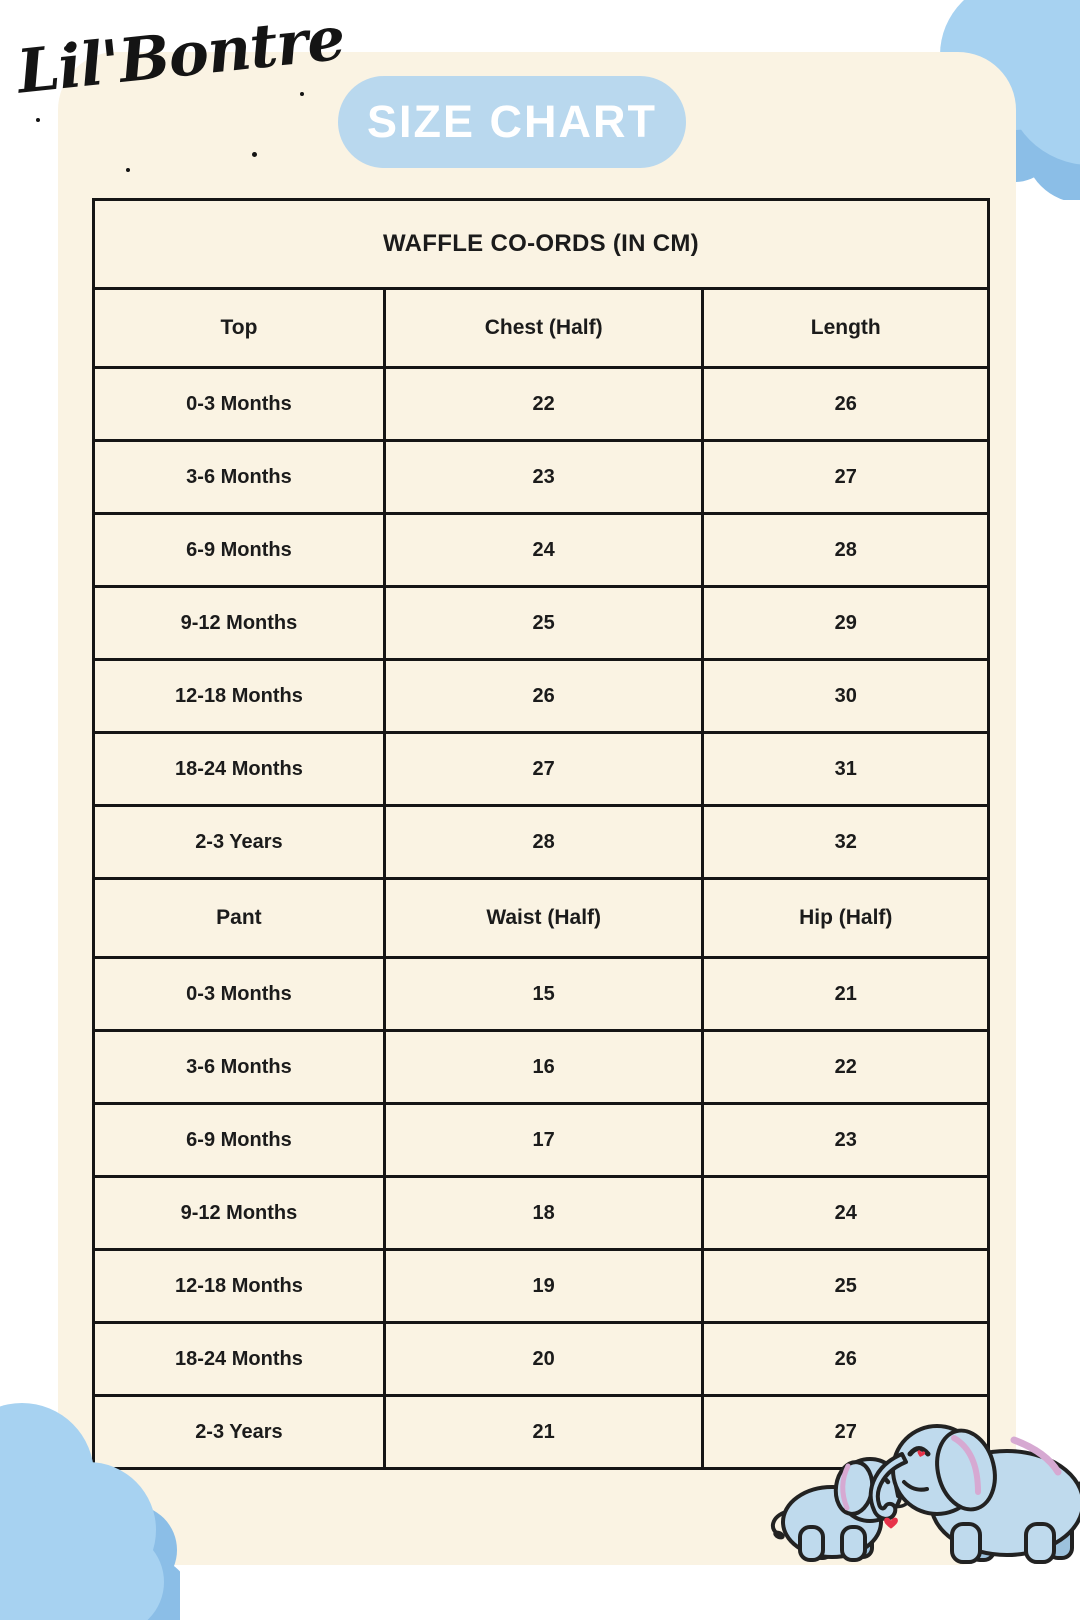 Image resolution: width=1080 pixels, height=1620 pixels. What do you see at coordinates (905, 1489) in the screenshot?
I see `heart-icon` at bounding box center [905, 1489].